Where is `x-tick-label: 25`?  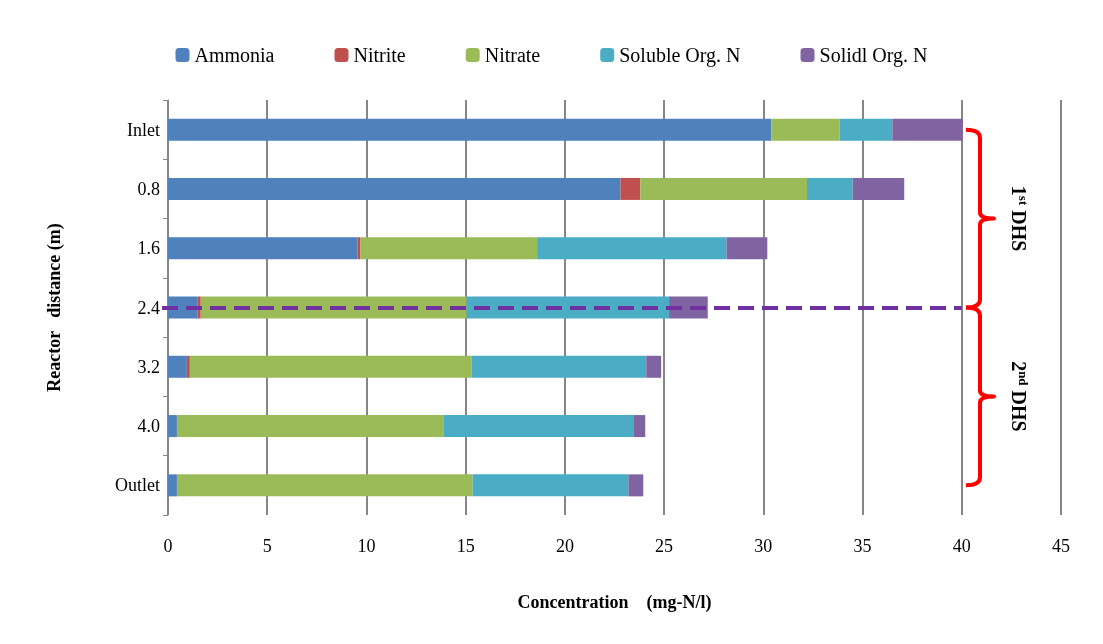 x-tick-label: 25 is located at coordinates (664, 546).